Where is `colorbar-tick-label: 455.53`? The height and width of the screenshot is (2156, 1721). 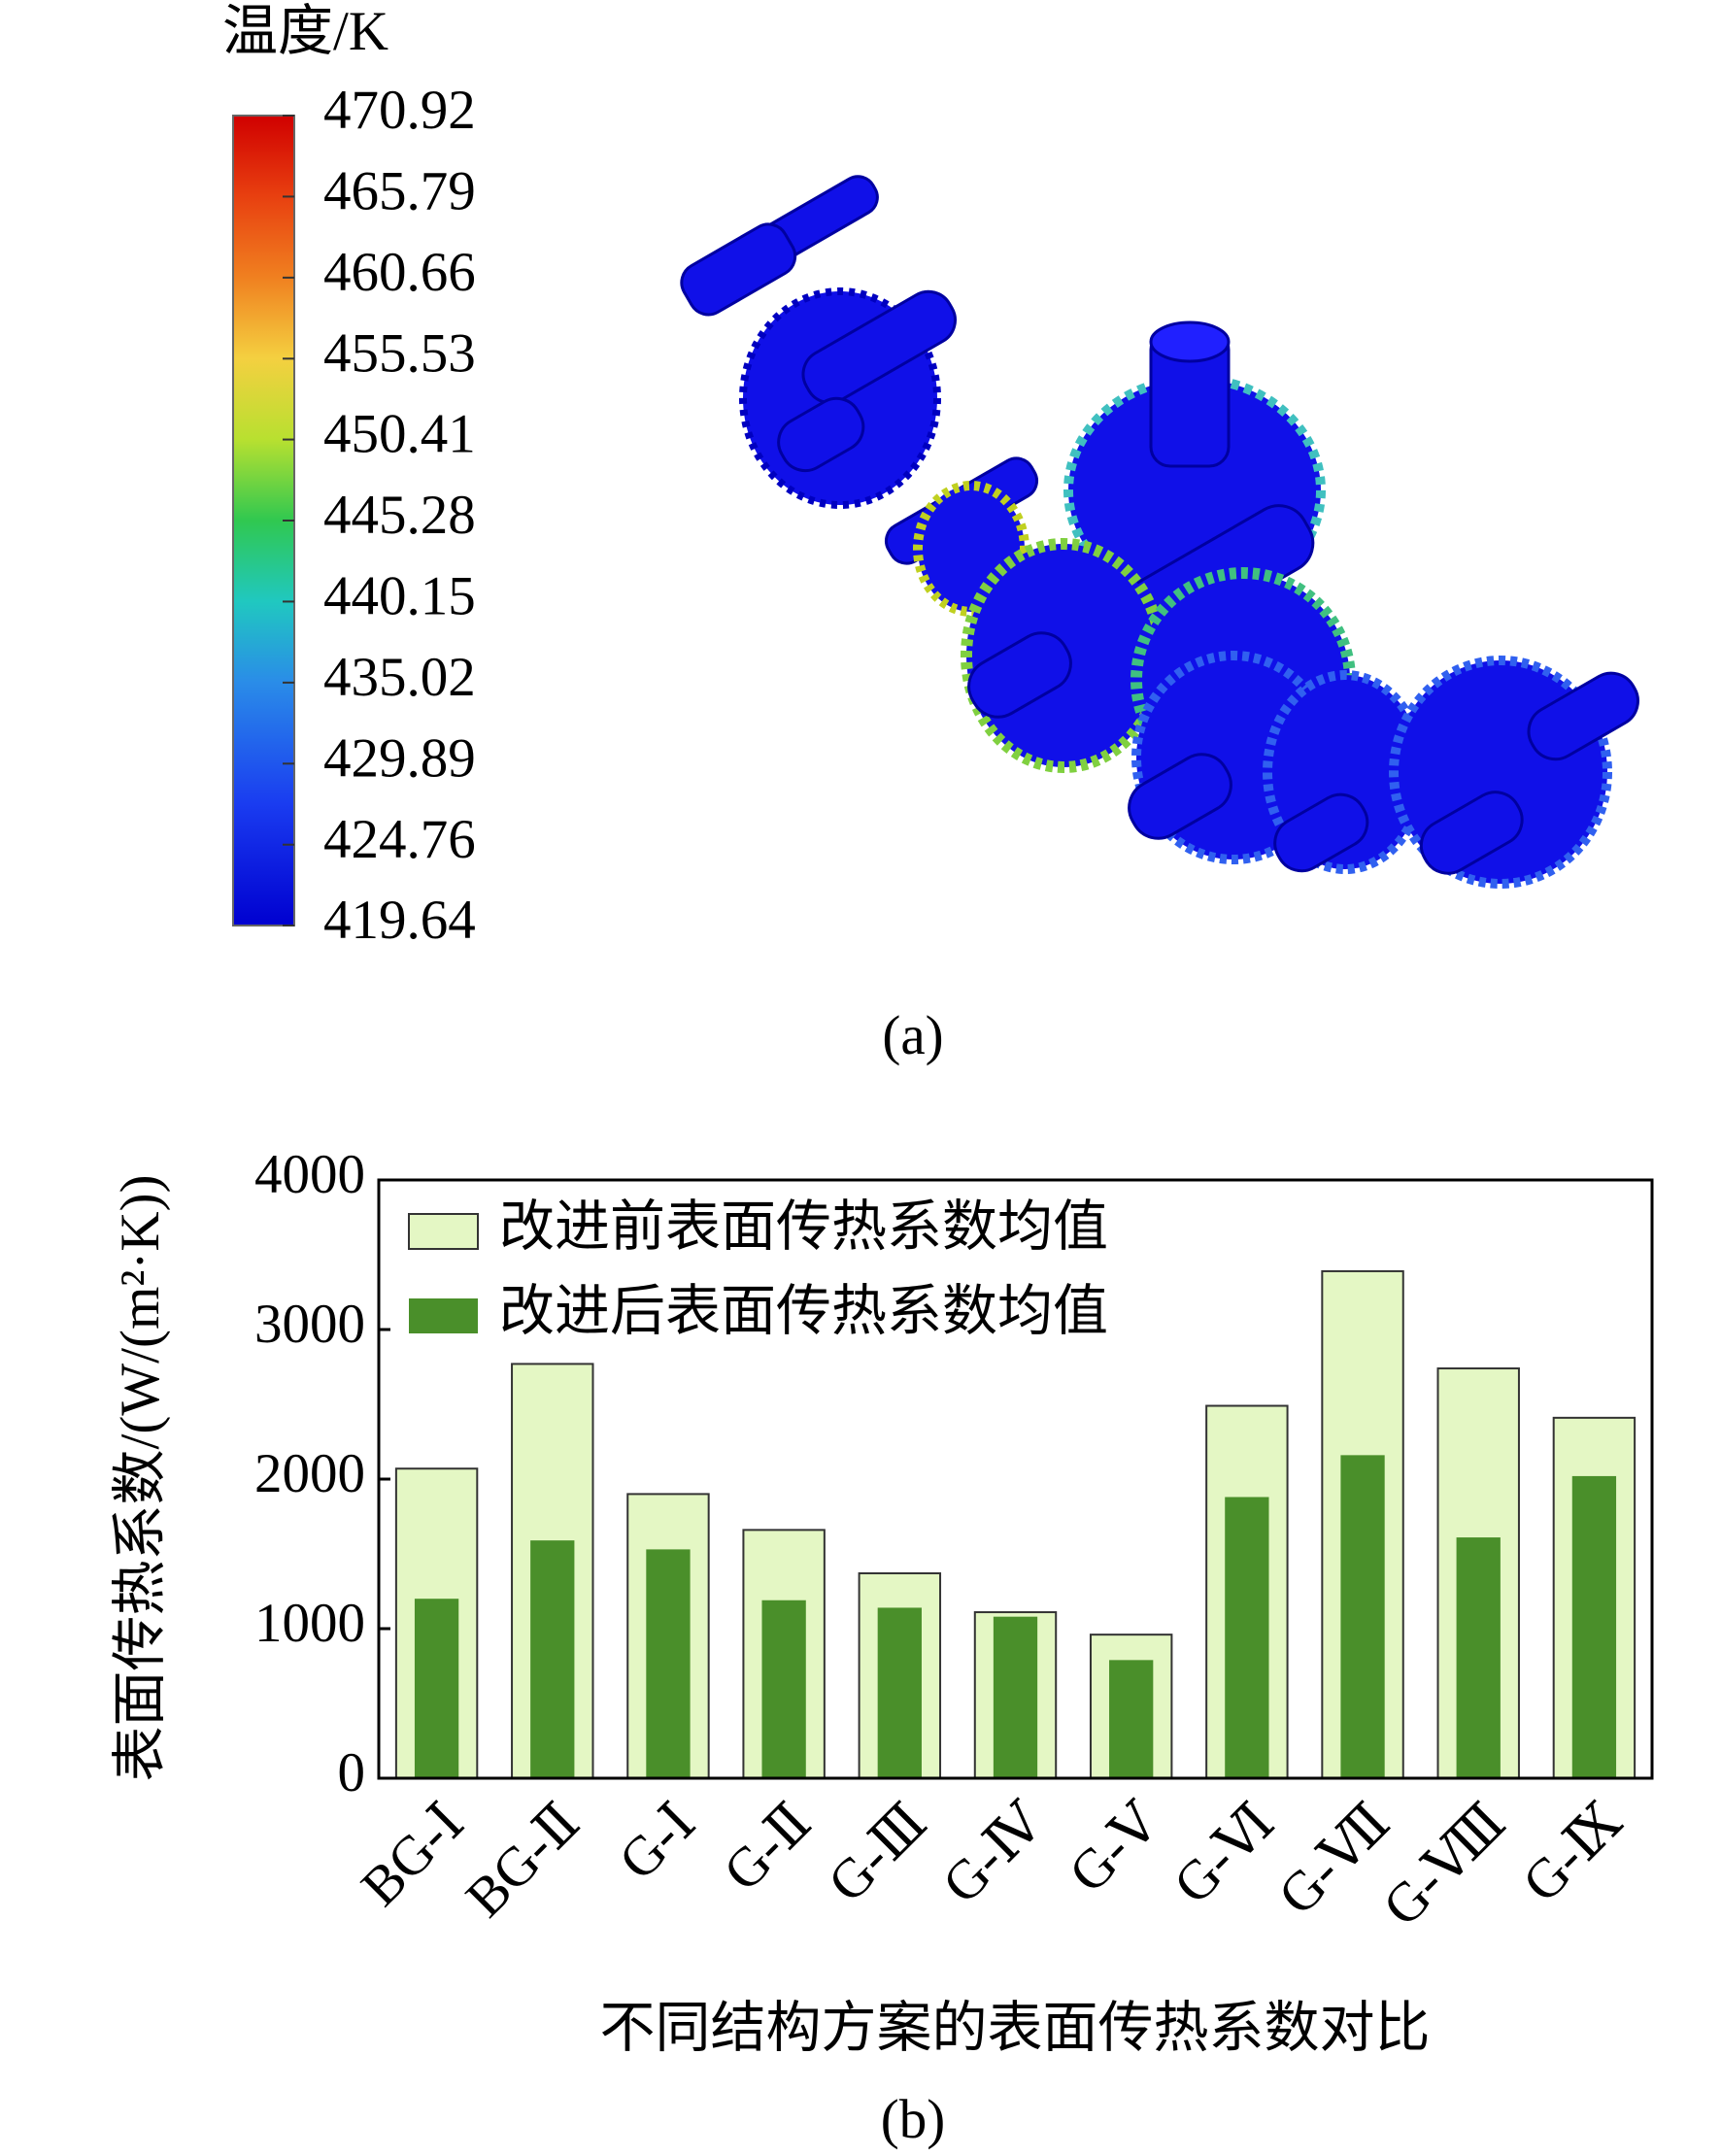 colorbar-tick-label: 455.53 is located at coordinates (399, 353).